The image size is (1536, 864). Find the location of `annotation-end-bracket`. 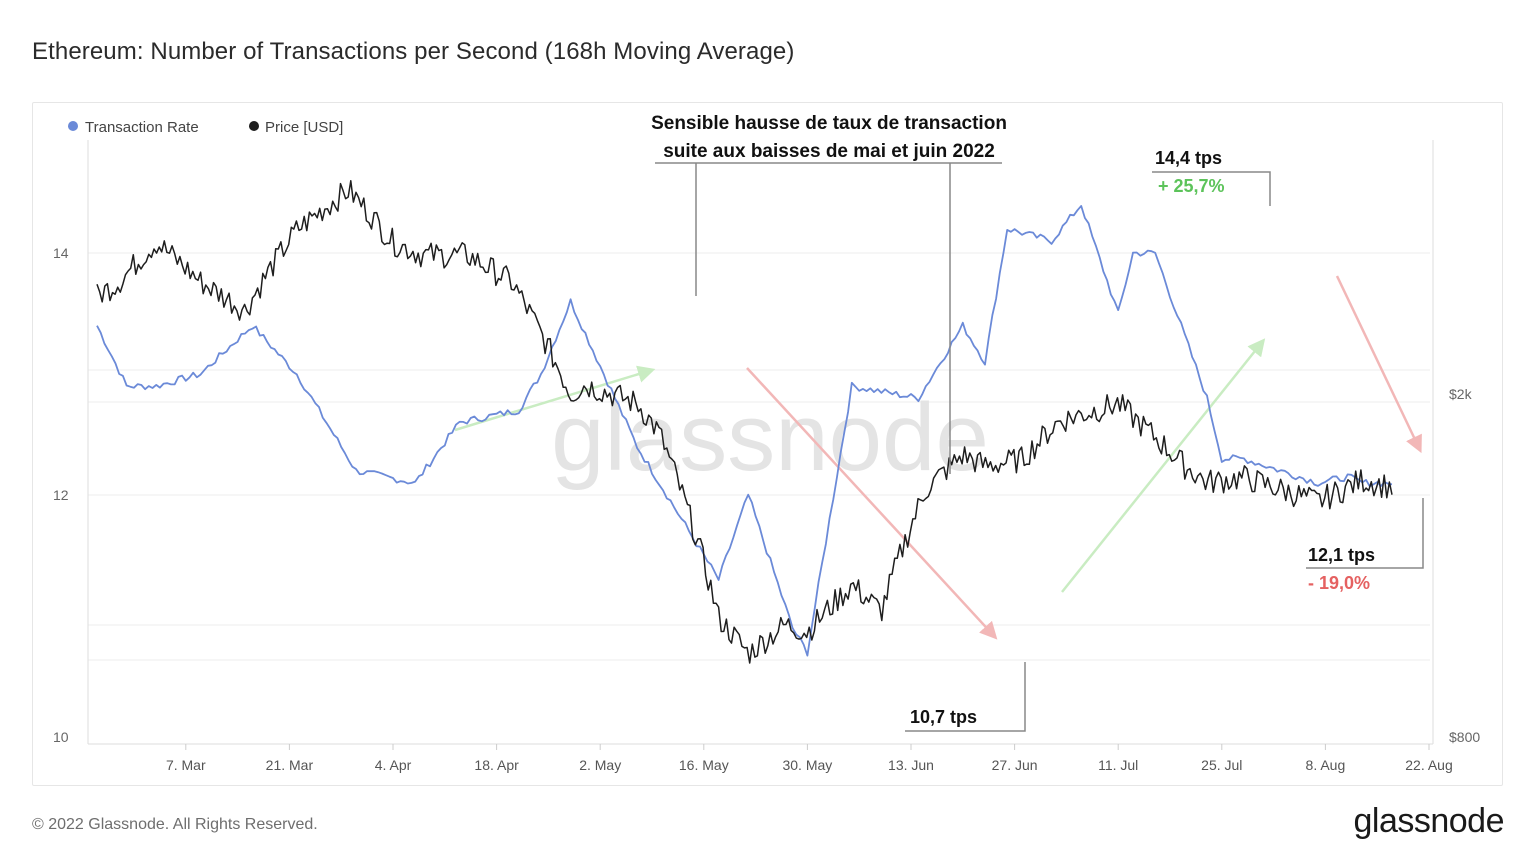

annotation-end-bracket is located at coordinates (1365, 533).